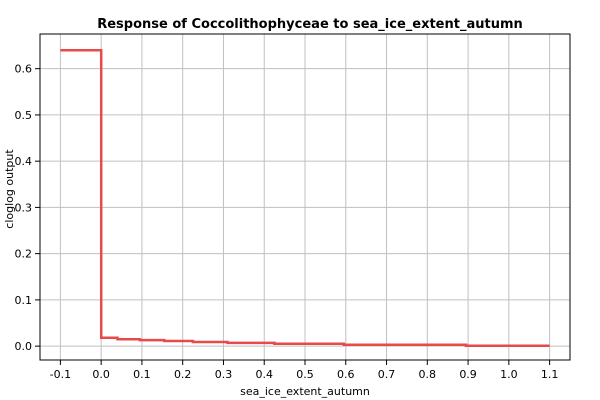  Describe the element at coordinates (509, 374) in the screenshot. I see `x-tick-label: 1.0` at that location.